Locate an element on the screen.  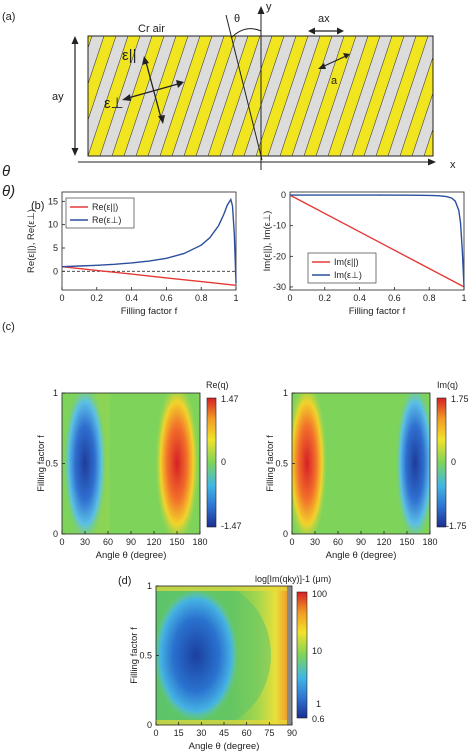
heatmap-c-right is located at coordinates (361, 463).